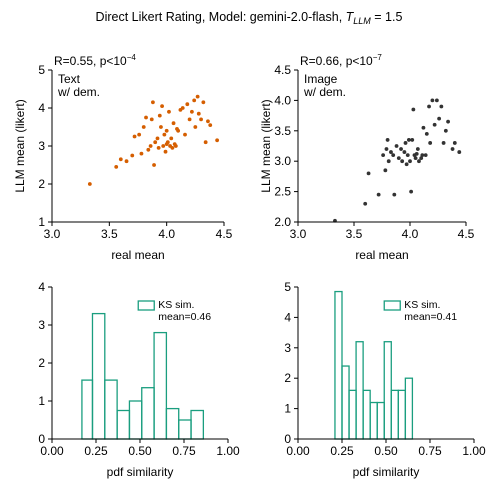 The height and width of the screenshot is (498, 498). Describe the element at coordinates (176, 305) in the screenshot. I see `legend-label: KS sim.` at that location.